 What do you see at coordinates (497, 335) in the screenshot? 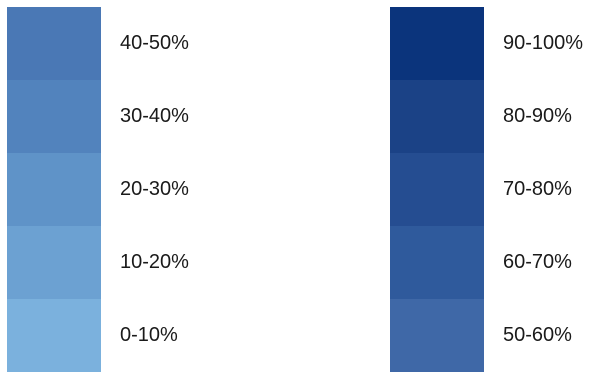
I see `legend-item: 50-60%` at bounding box center [497, 335].